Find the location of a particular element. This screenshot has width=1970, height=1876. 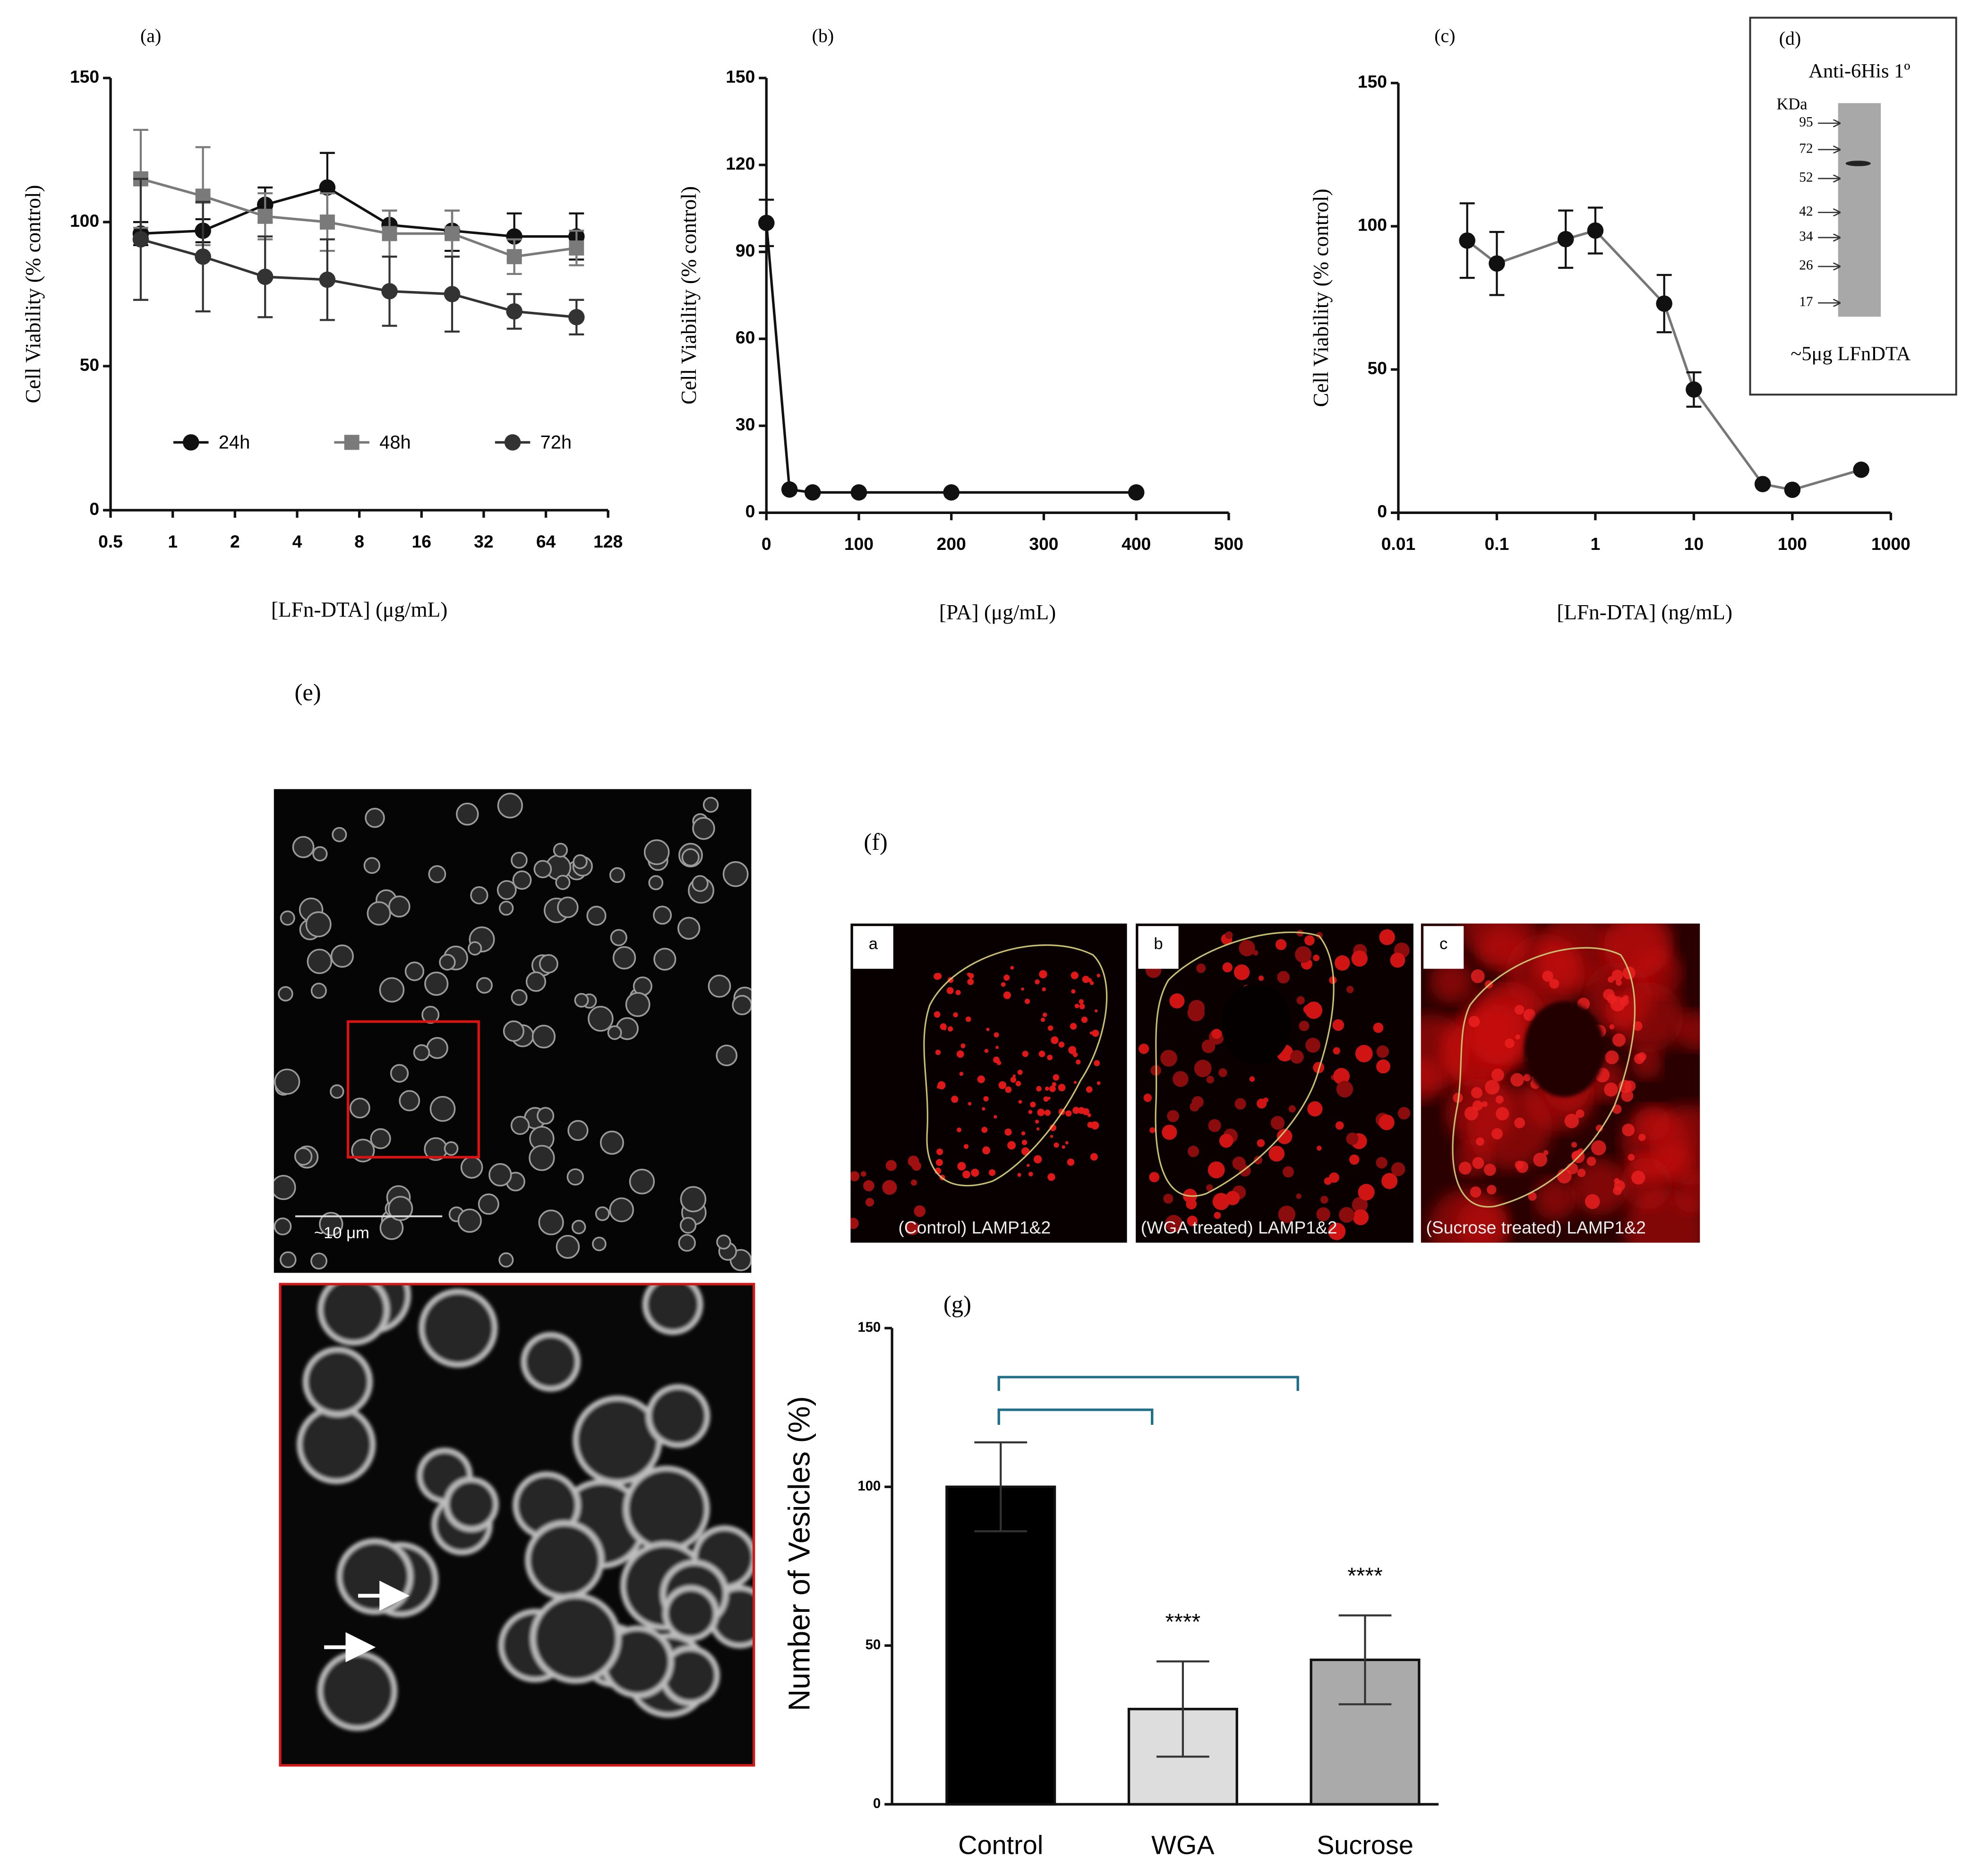

cell-outline is located at coordinates (1544, 1077).